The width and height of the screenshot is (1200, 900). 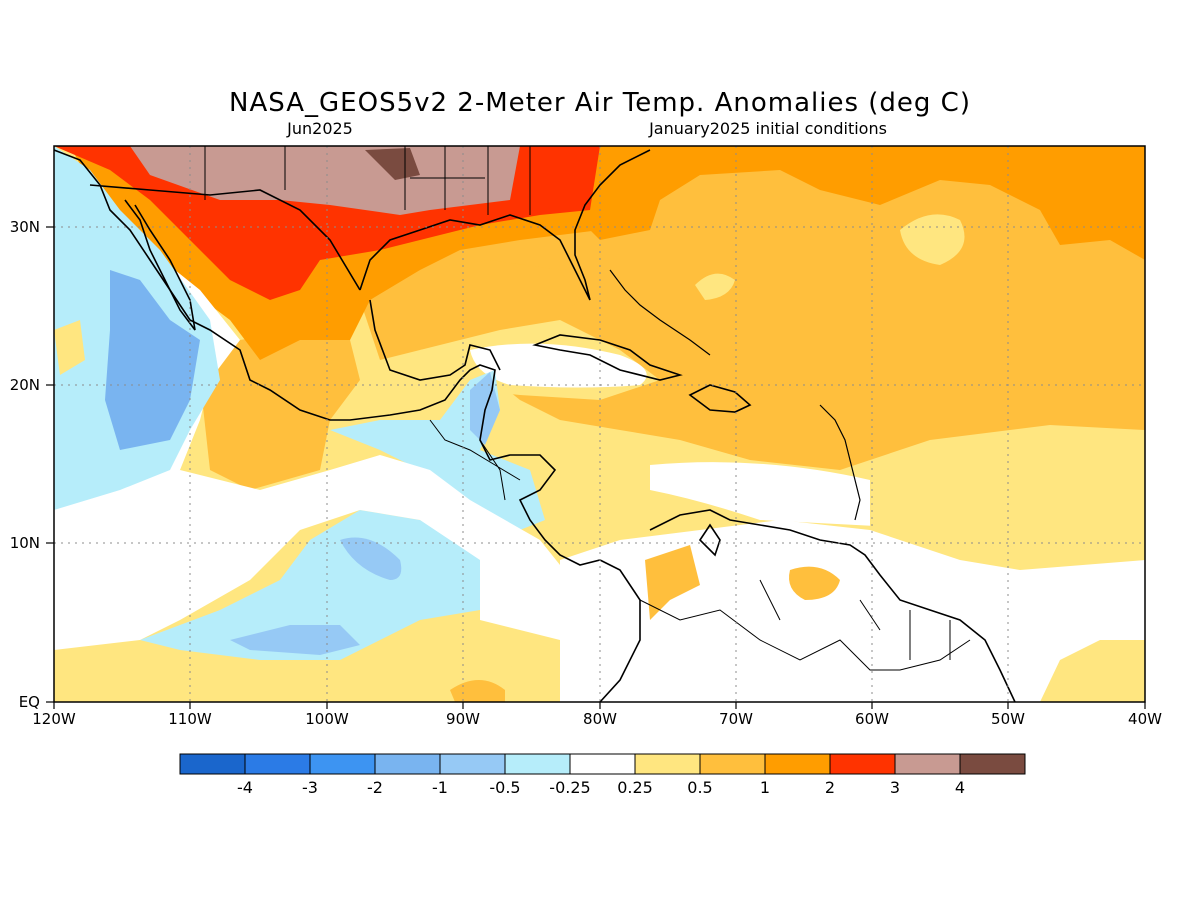 I want to click on colorbar-tick-label: 4, so click(x=960, y=787).